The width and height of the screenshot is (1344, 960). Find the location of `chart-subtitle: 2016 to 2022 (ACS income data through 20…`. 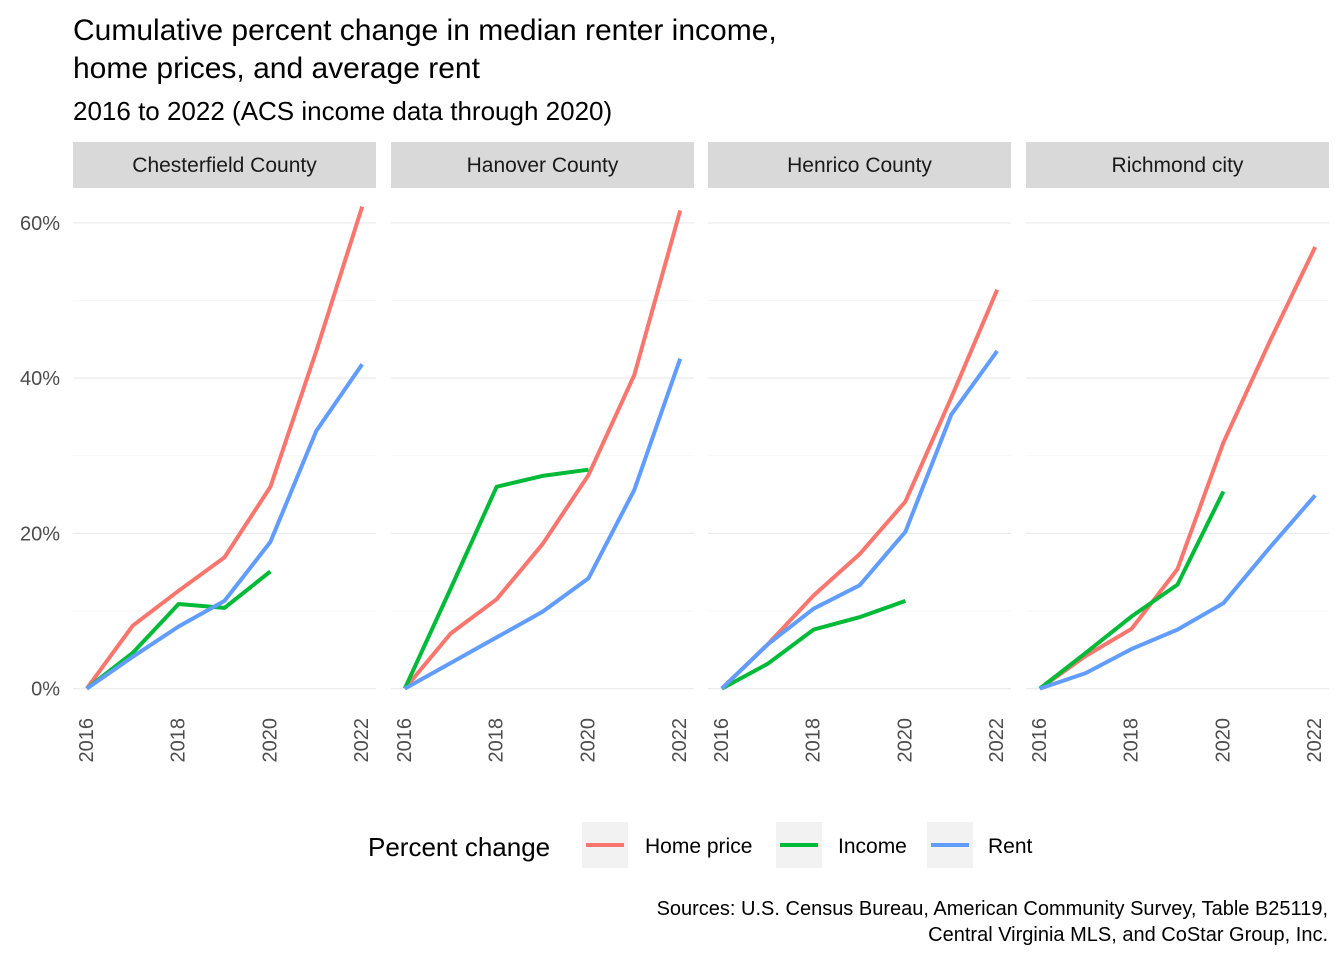

chart-subtitle: 2016 to 2022 (ACS income data through 20… is located at coordinates (343, 111).